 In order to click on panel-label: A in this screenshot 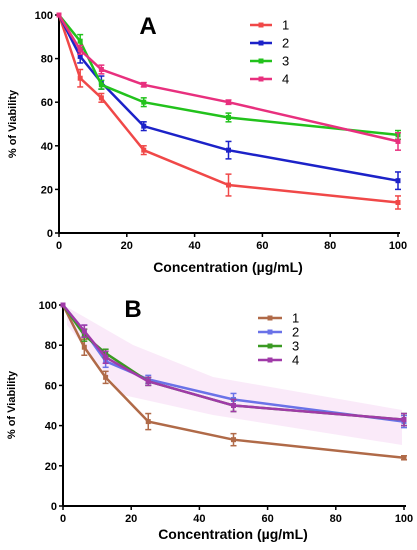, I will do `click(147, 26)`.